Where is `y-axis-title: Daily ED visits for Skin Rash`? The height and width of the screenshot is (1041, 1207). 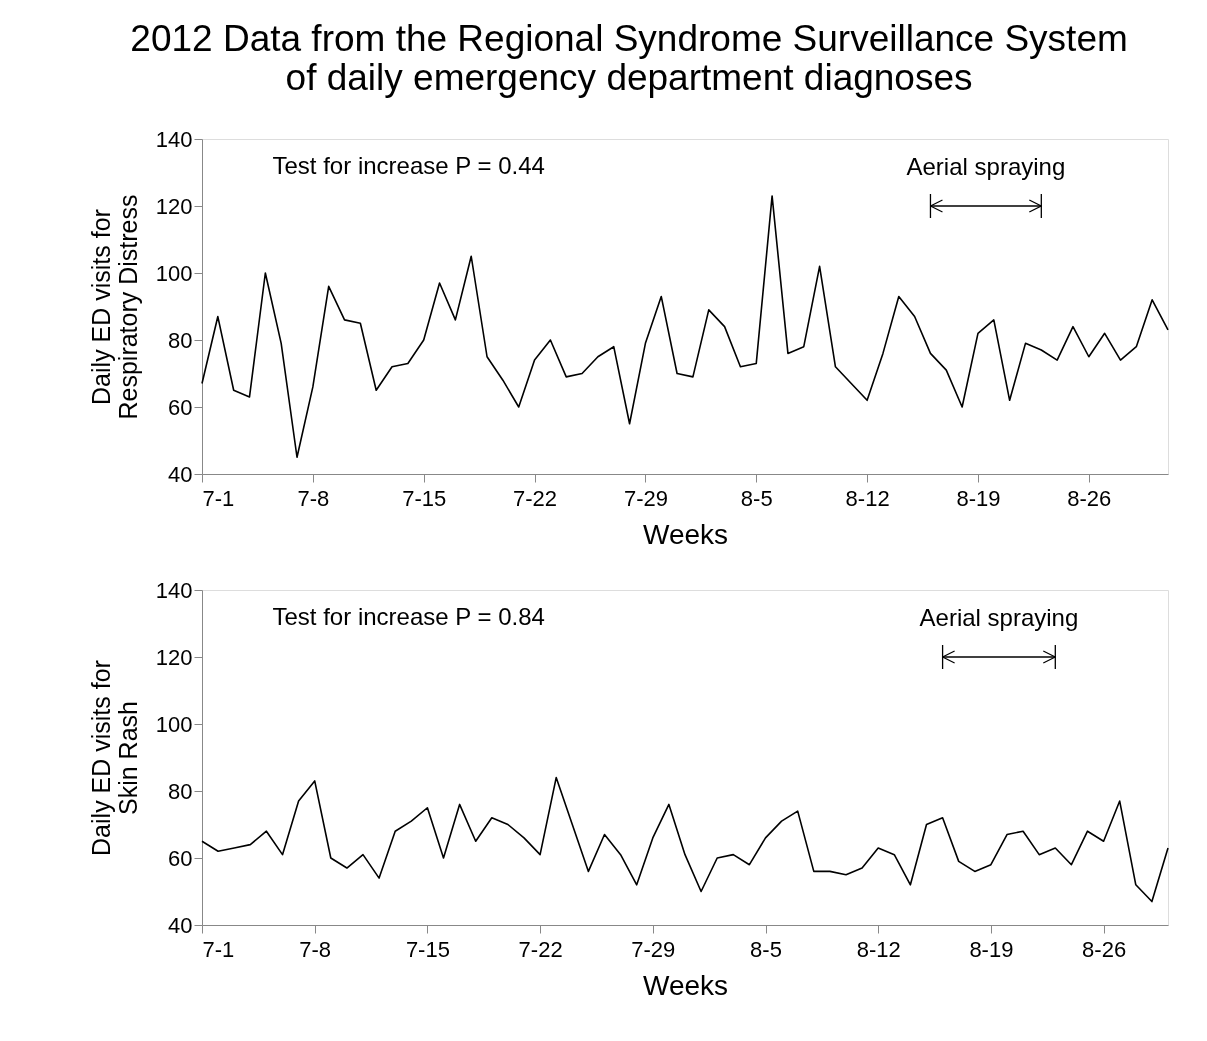
y-axis-title: Daily ED visits for Skin Rash is located at coordinates (114, 758).